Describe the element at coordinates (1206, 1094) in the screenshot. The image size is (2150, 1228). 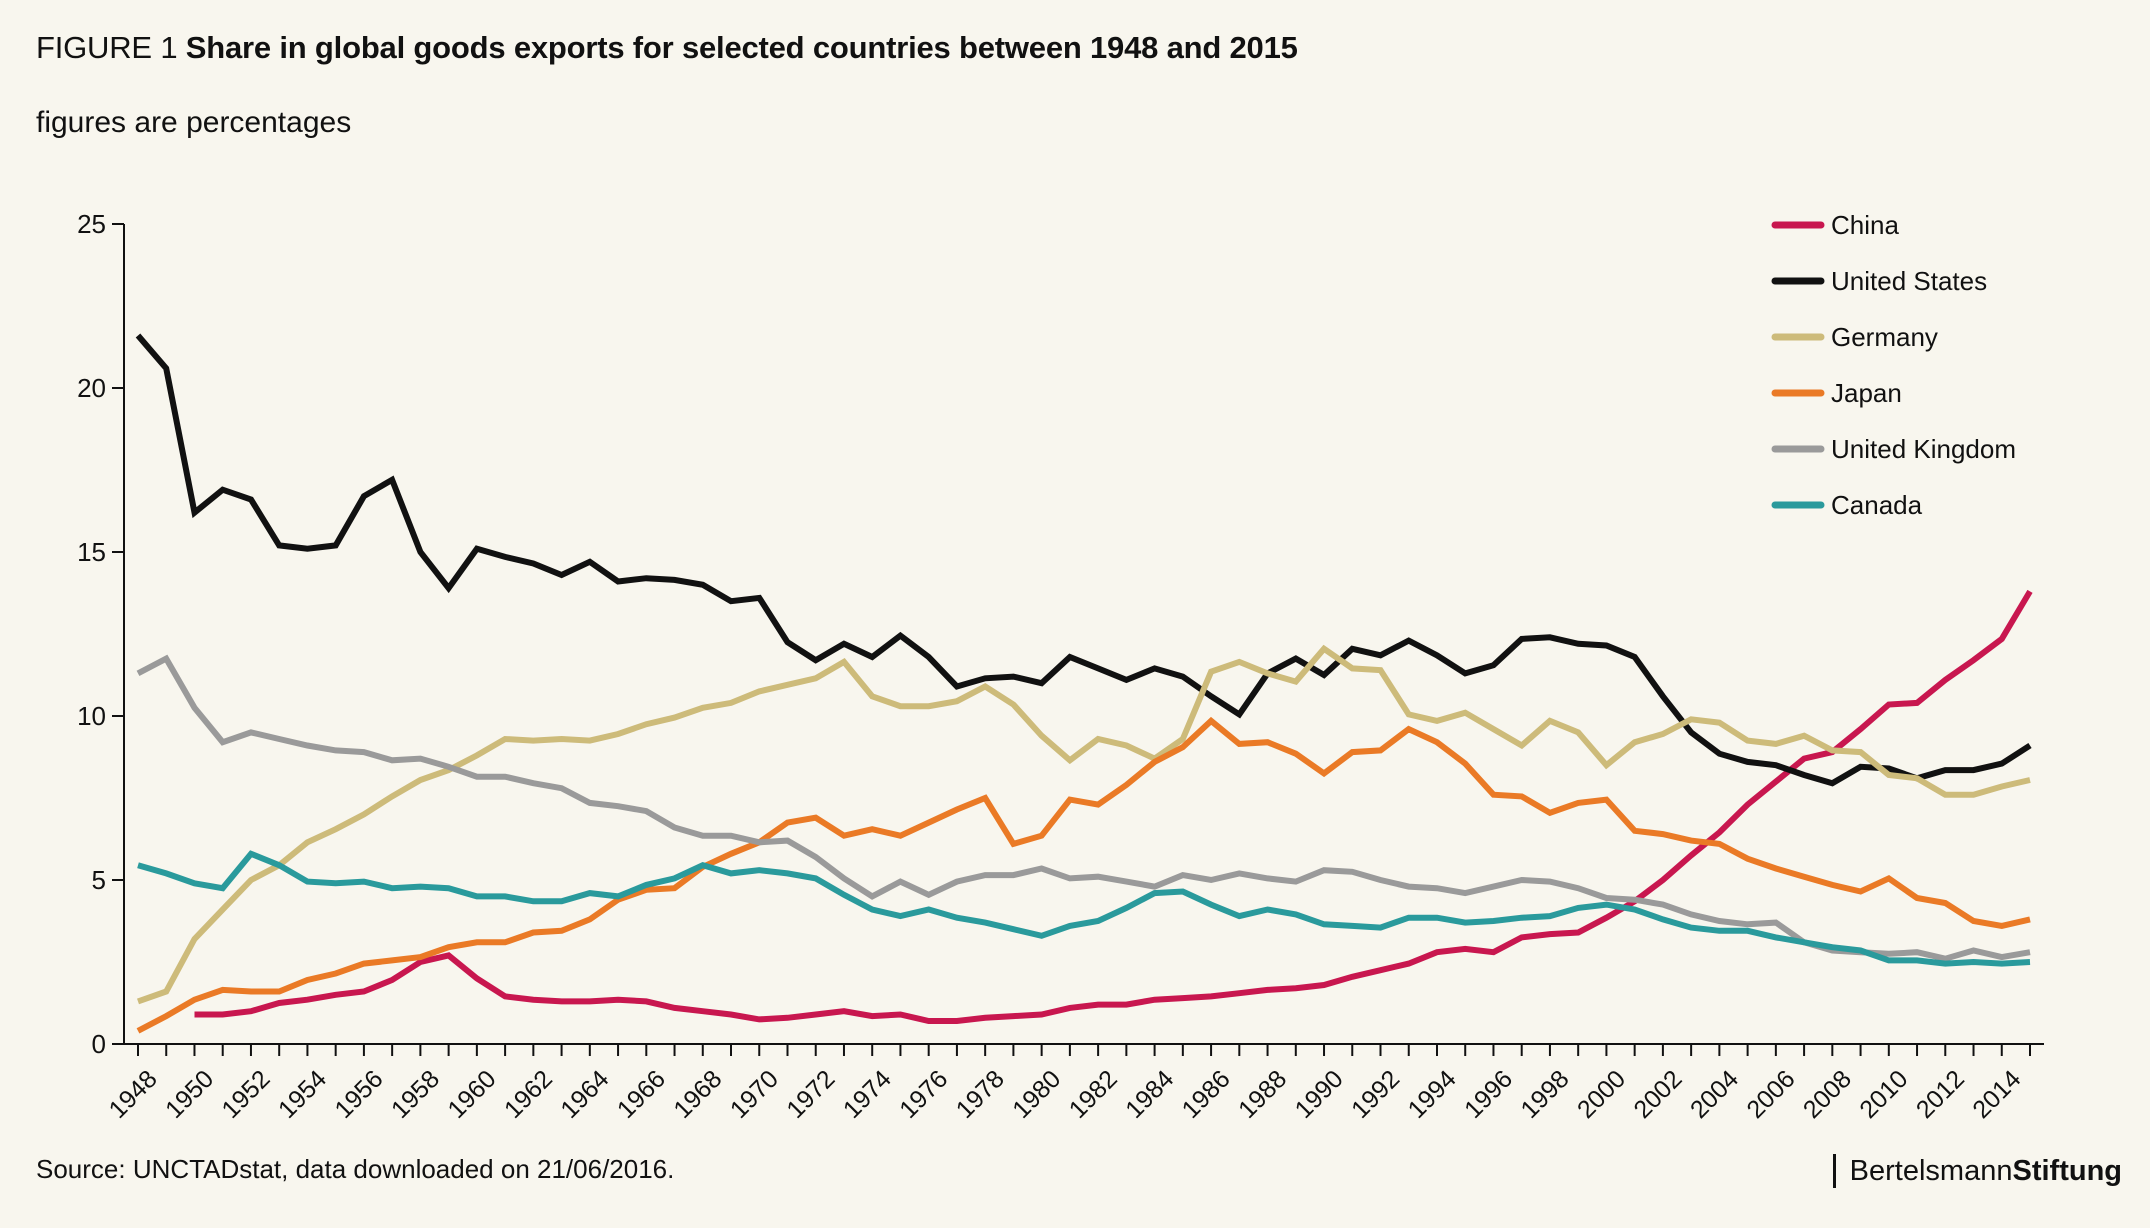
I see `x-tick-label: 1986` at that location.